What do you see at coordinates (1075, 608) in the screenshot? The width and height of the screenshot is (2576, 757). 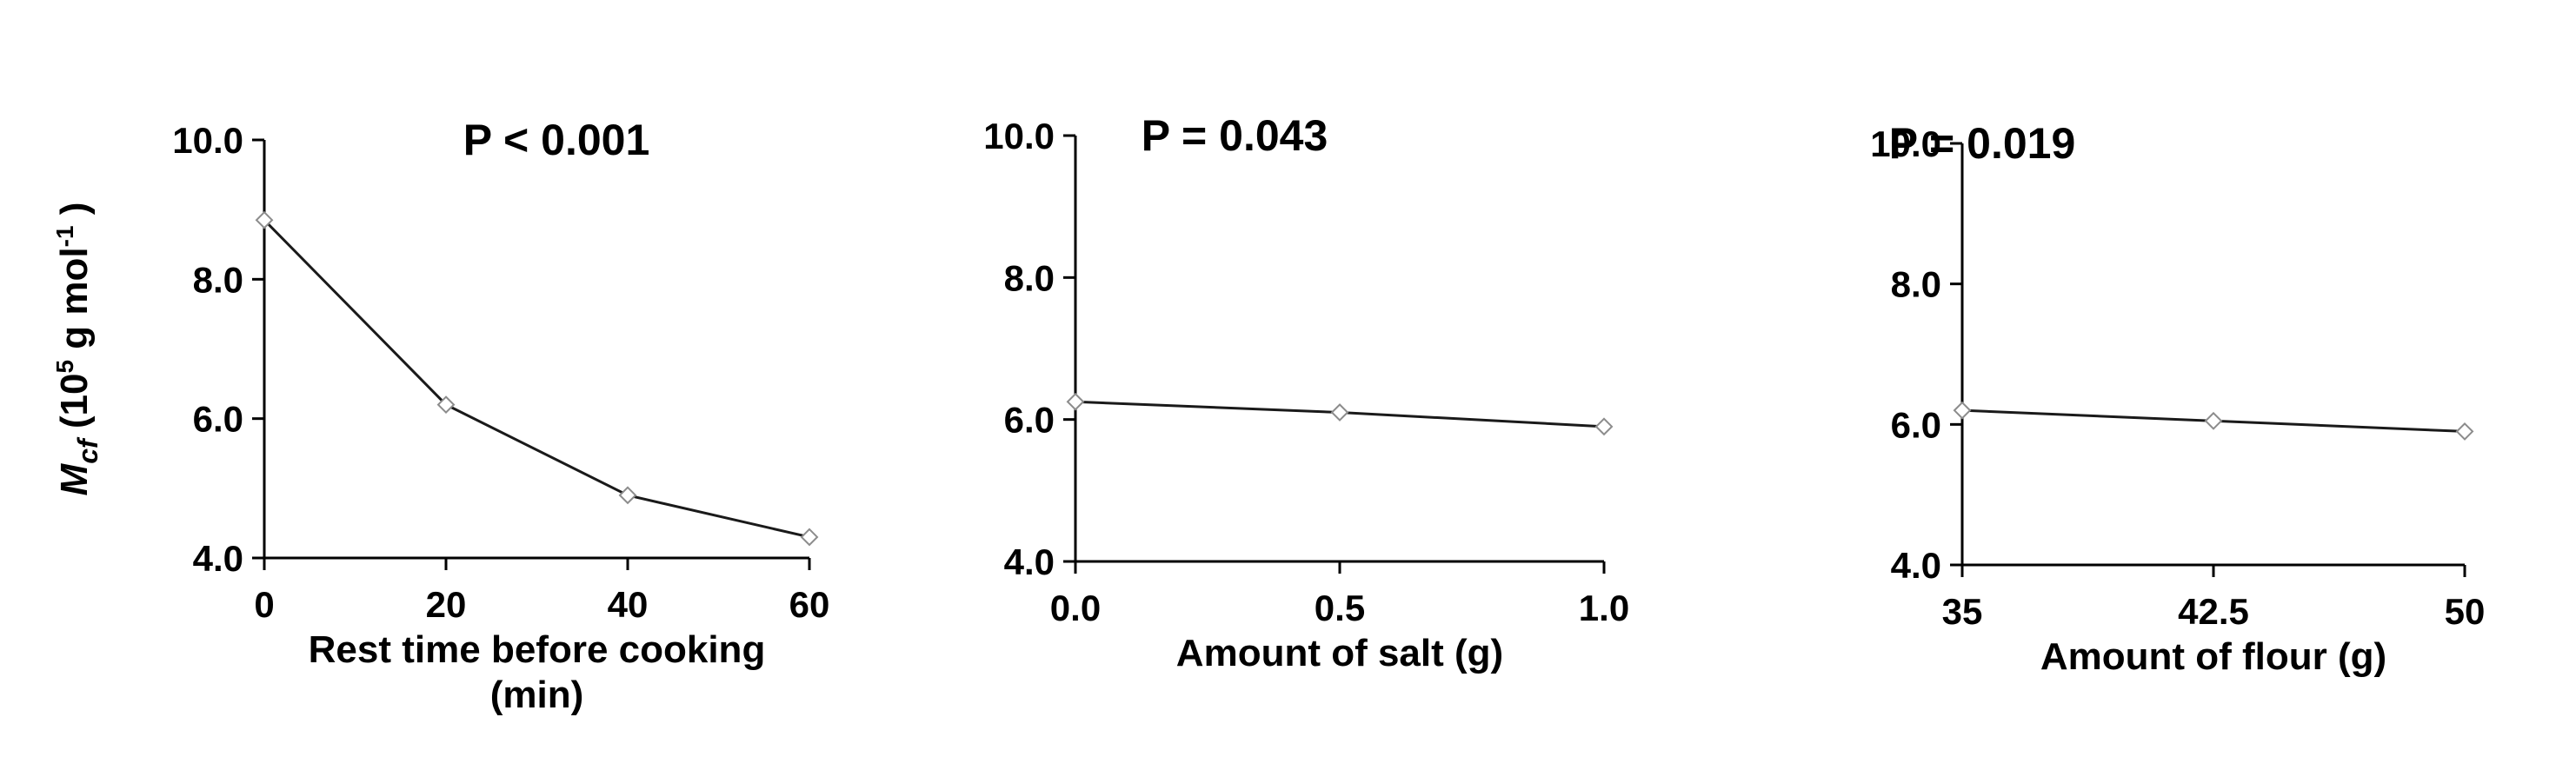 I see `x-tick-label: 0.0` at bounding box center [1075, 608].